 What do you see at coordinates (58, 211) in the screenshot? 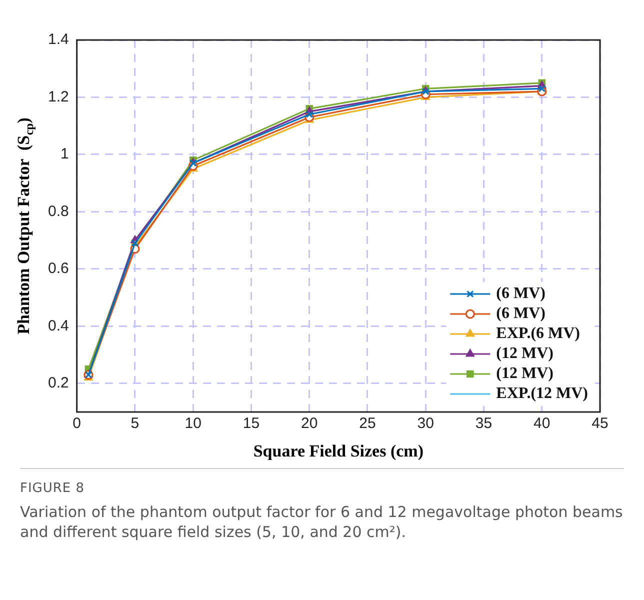
I see `y-tick-label: 0.8` at bounding box center [58, 211].